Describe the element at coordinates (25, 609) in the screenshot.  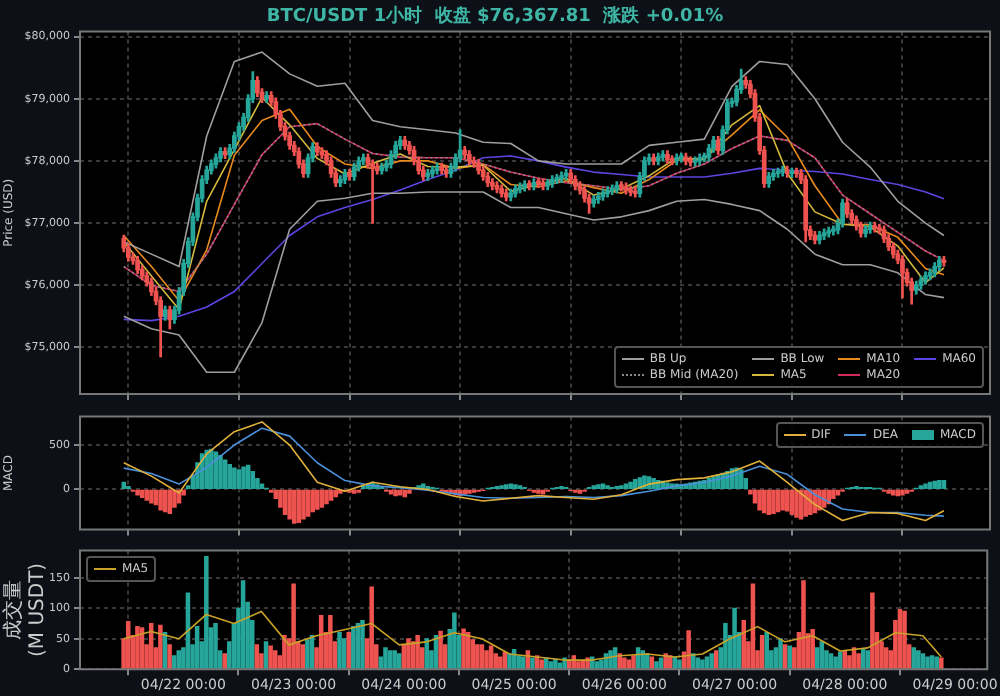
I see `y-axis-title: 成交量 (M USDT)` at that location.